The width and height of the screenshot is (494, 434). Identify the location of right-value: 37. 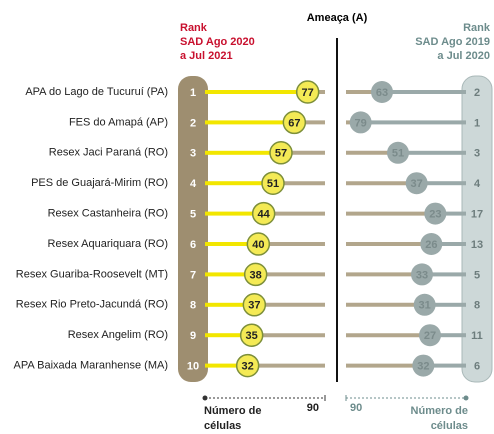
(417, 184).